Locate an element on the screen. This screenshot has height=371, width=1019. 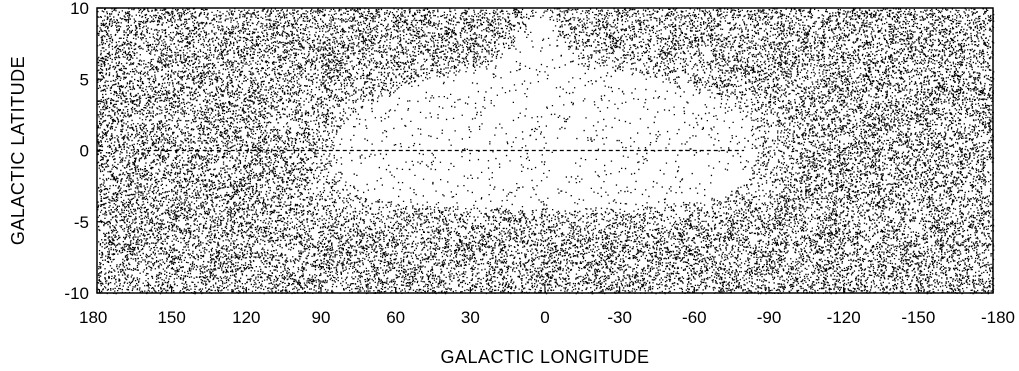
y-axis-ticks: -10 -5 0 5 10 is located at coordinates (83, 151).